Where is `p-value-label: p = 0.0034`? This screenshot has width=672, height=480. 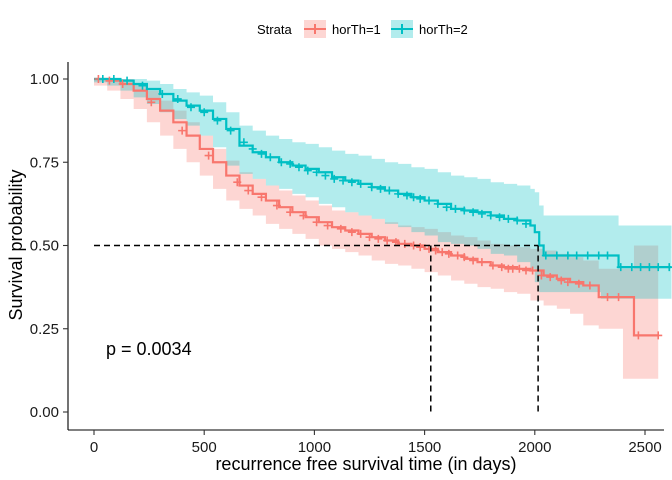 p-value-label: p = 0.0034 is located at coordinates (149, 349).